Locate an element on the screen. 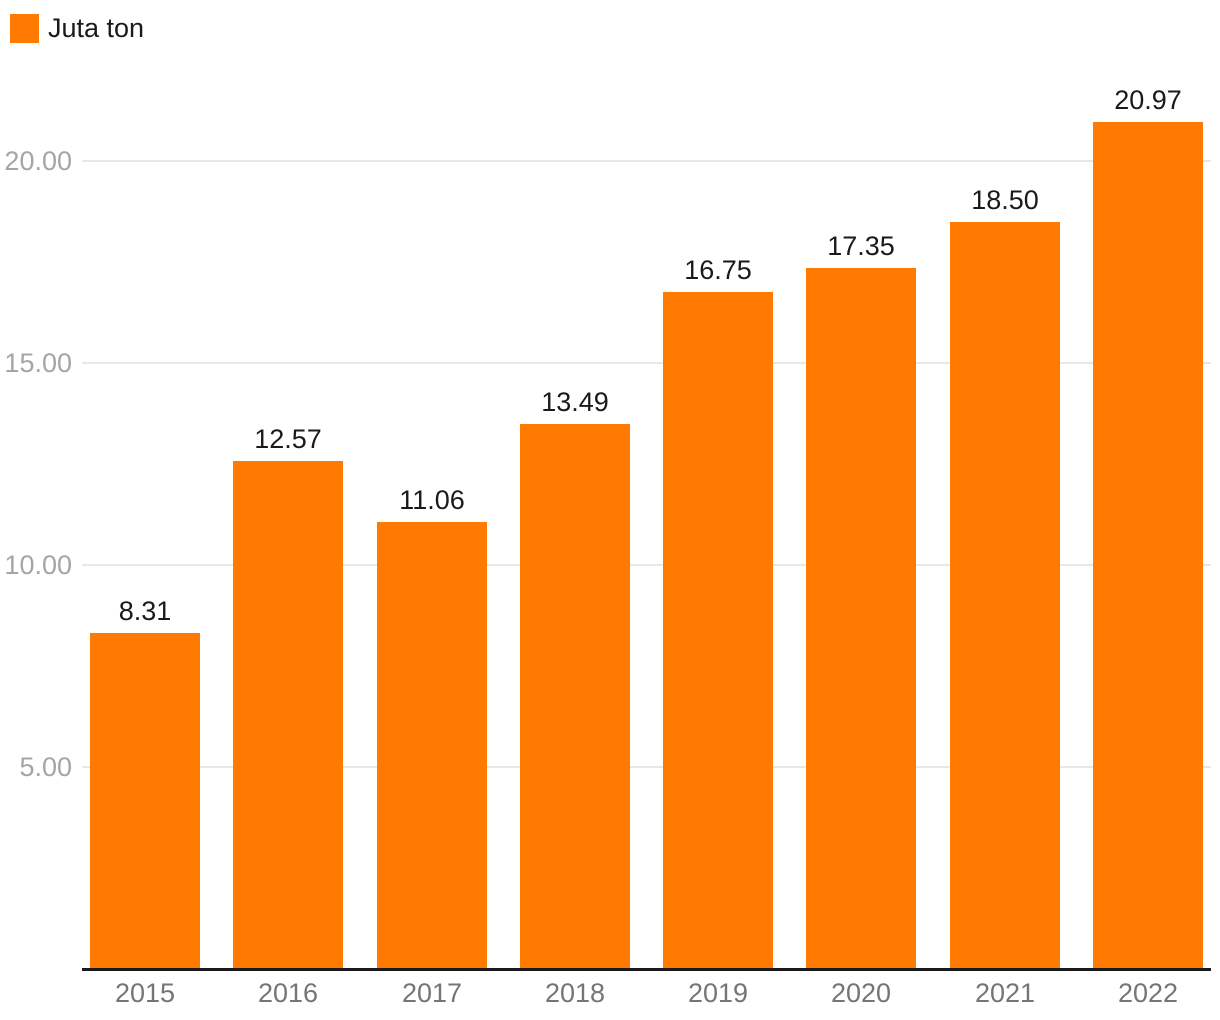  x-tick-label: 2017 is located at coordinates (432, 993).